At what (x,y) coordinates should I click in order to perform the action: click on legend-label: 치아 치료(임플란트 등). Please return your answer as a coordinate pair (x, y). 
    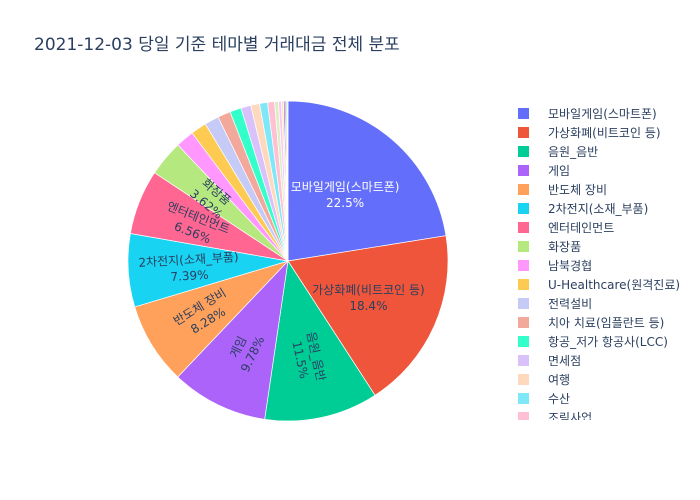
    Looking at the image, I should click on (606, 323).